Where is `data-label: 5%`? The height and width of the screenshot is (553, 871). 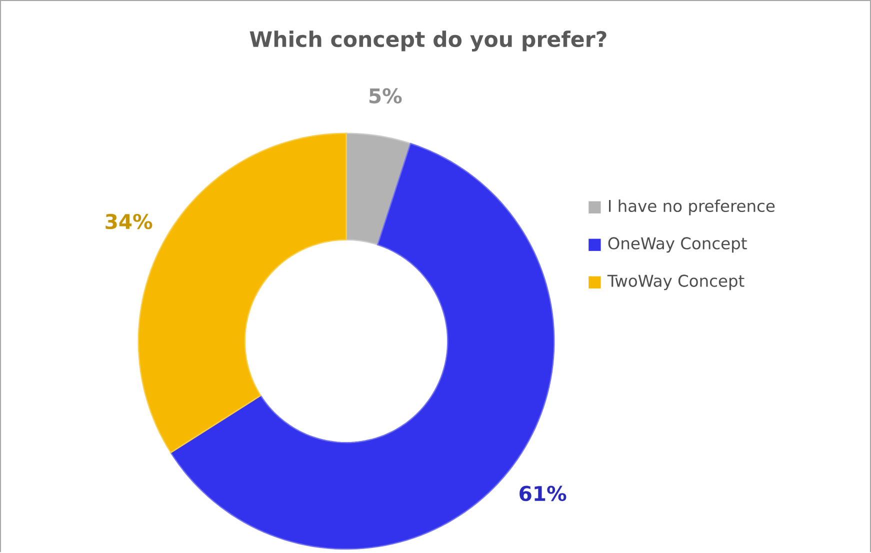
data-label: 5% is located at coordinates (385, 96).